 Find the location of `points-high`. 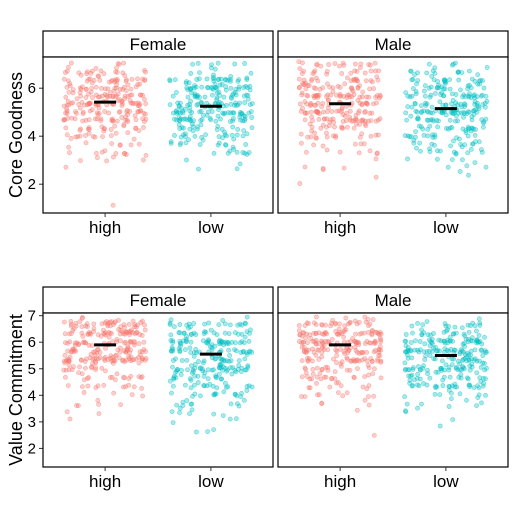

points-high is located at coordinates (105, 134).